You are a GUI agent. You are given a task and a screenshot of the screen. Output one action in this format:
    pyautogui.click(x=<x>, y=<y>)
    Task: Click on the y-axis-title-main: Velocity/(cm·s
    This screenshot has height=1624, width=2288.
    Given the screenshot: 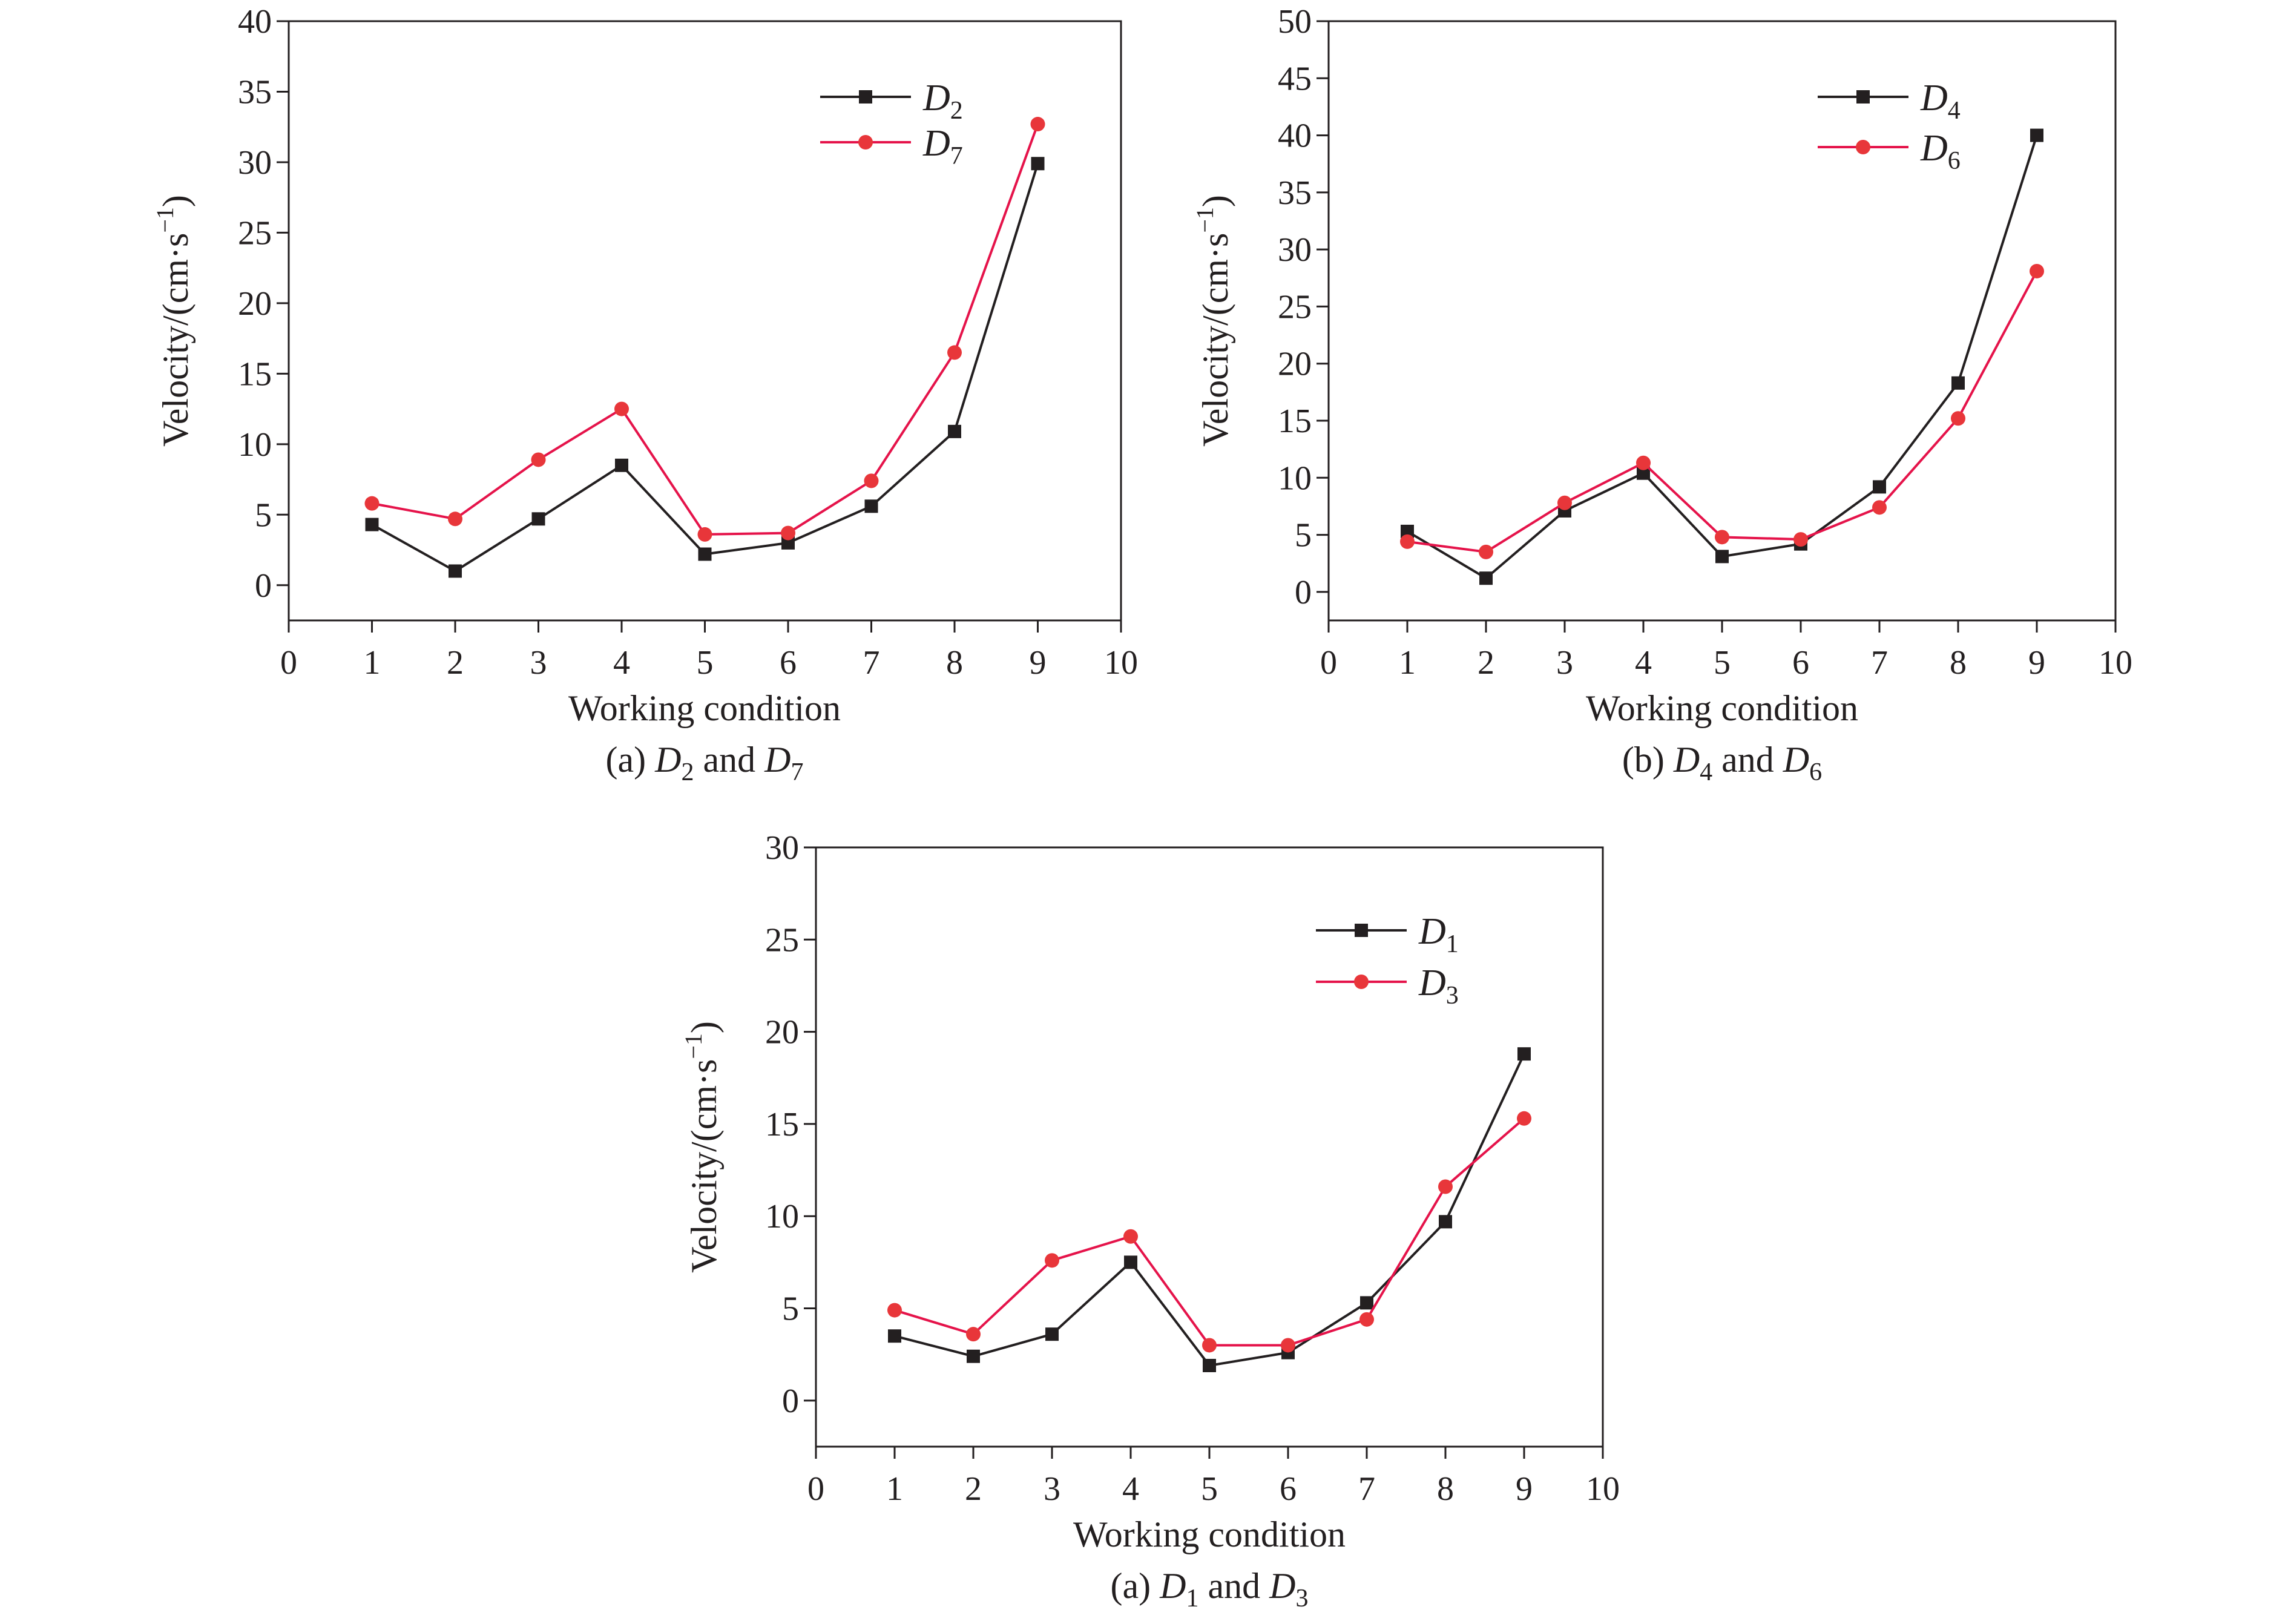 What is the action you would take?
    pyautogui.click(x=176, y=340)
    